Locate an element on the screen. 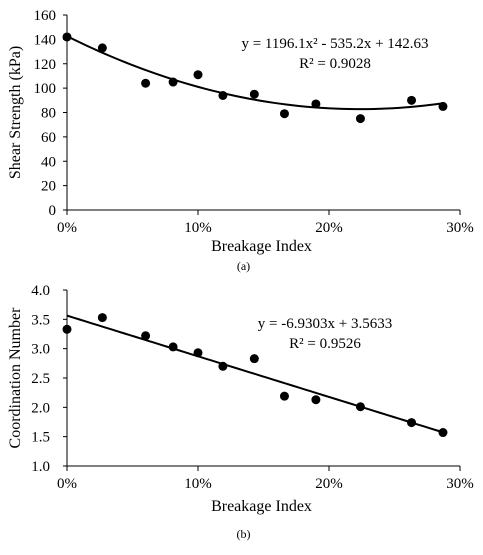 This screenshot has width=483, height=555. trendline is located at coordinates (255, 73).